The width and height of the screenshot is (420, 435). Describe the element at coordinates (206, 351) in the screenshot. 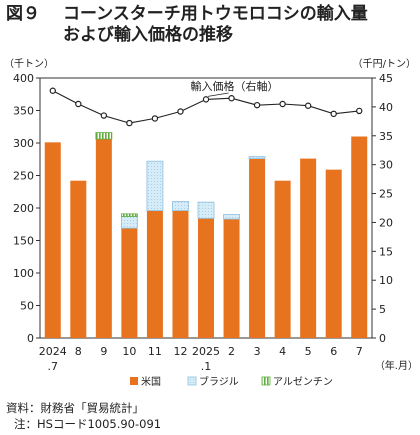

I see `x-tick-label: 2025` at that location.